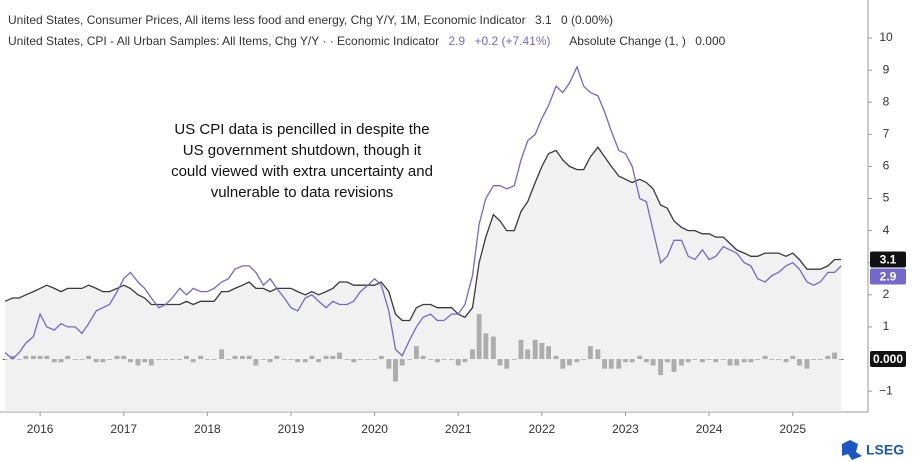 The image size is (923, 462). Describe the element at coordinates (291, 429) in the screenshot. I see `x-tick-label: 2019` at that location.